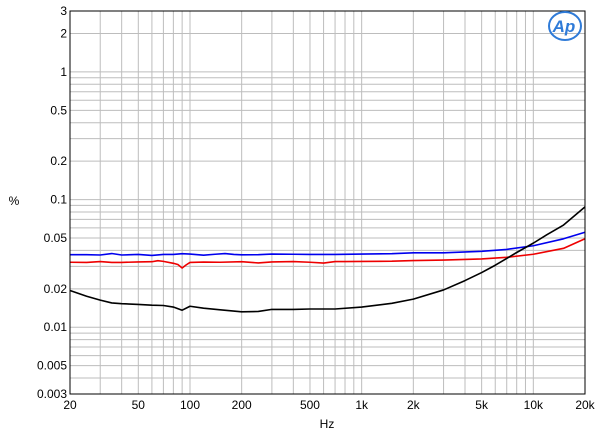 This screenshot has height=437, width=600. Describe the element at coordinates (56, 289) in the screenshot. I see `y-tick-label: 0.02` at that location.